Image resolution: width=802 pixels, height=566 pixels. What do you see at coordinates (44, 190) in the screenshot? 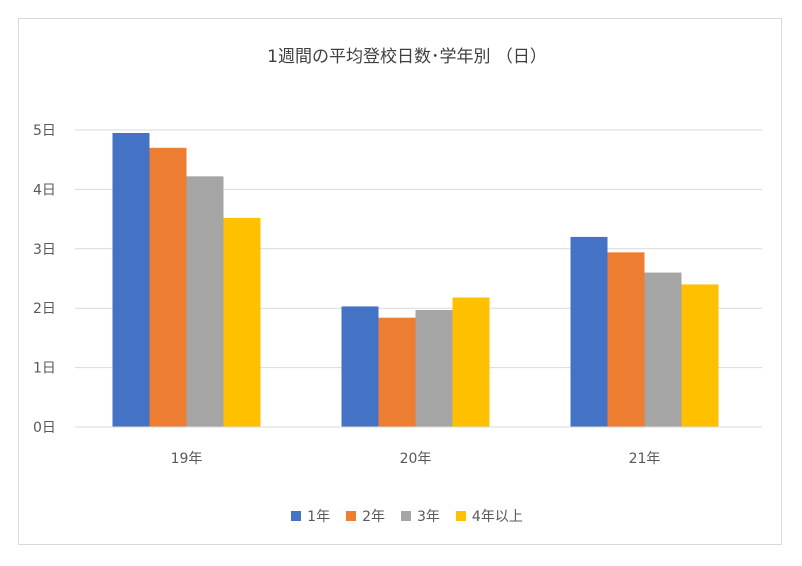
I see `y-tick-label: 4日` at bounding box center [44, 190].